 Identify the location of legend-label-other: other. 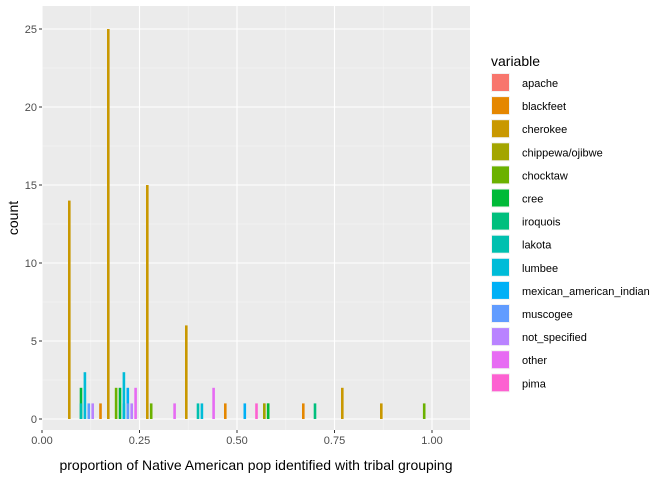
(534, 361).